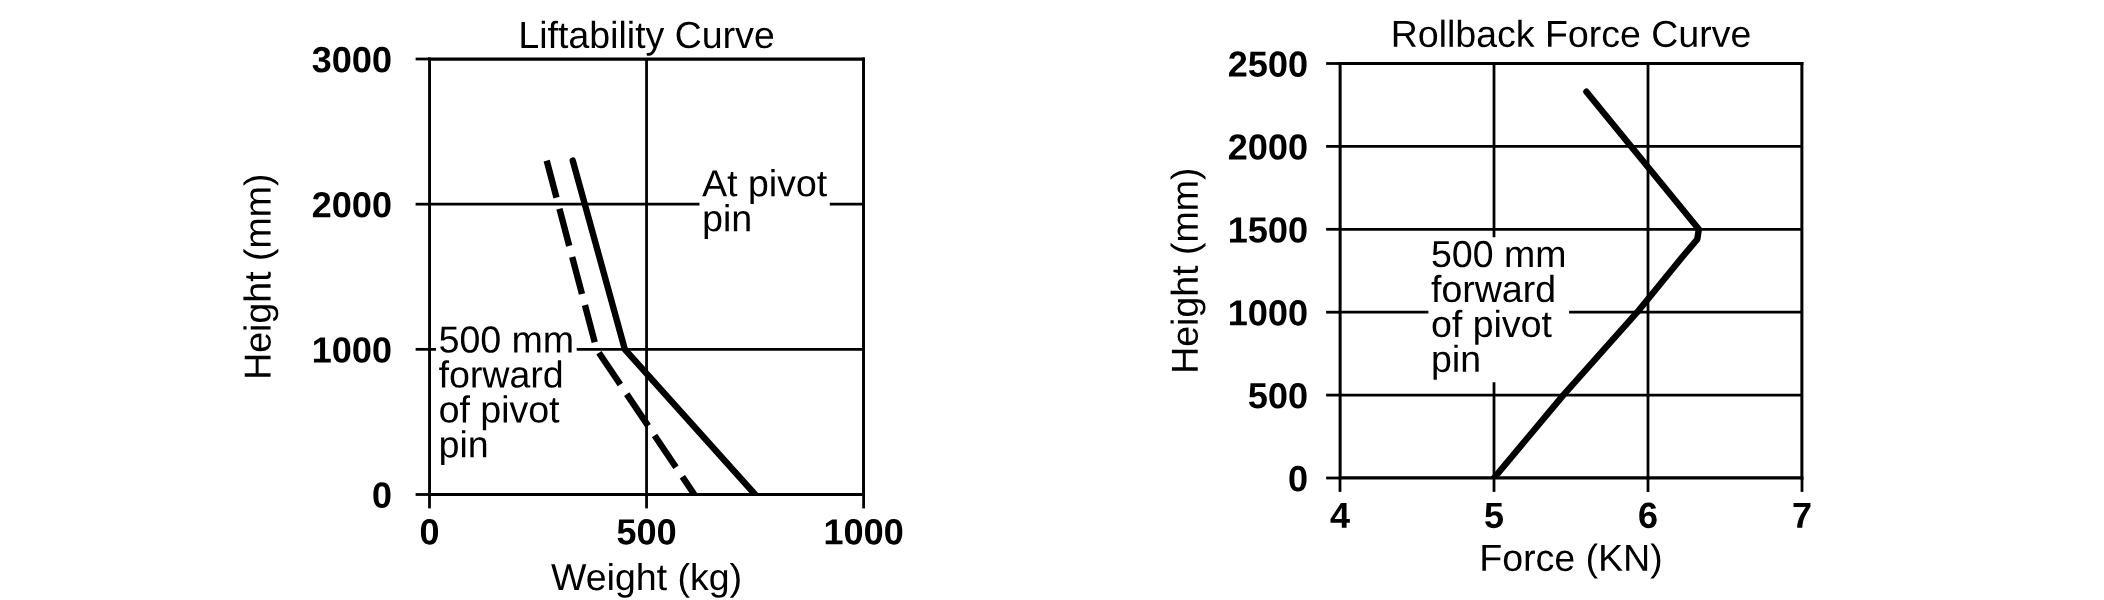 This screenshot has height=600, width=2104. Describe the element at coordinates (351, 59) in the screenshot. I see `y-tick-label: 3000` at that location.